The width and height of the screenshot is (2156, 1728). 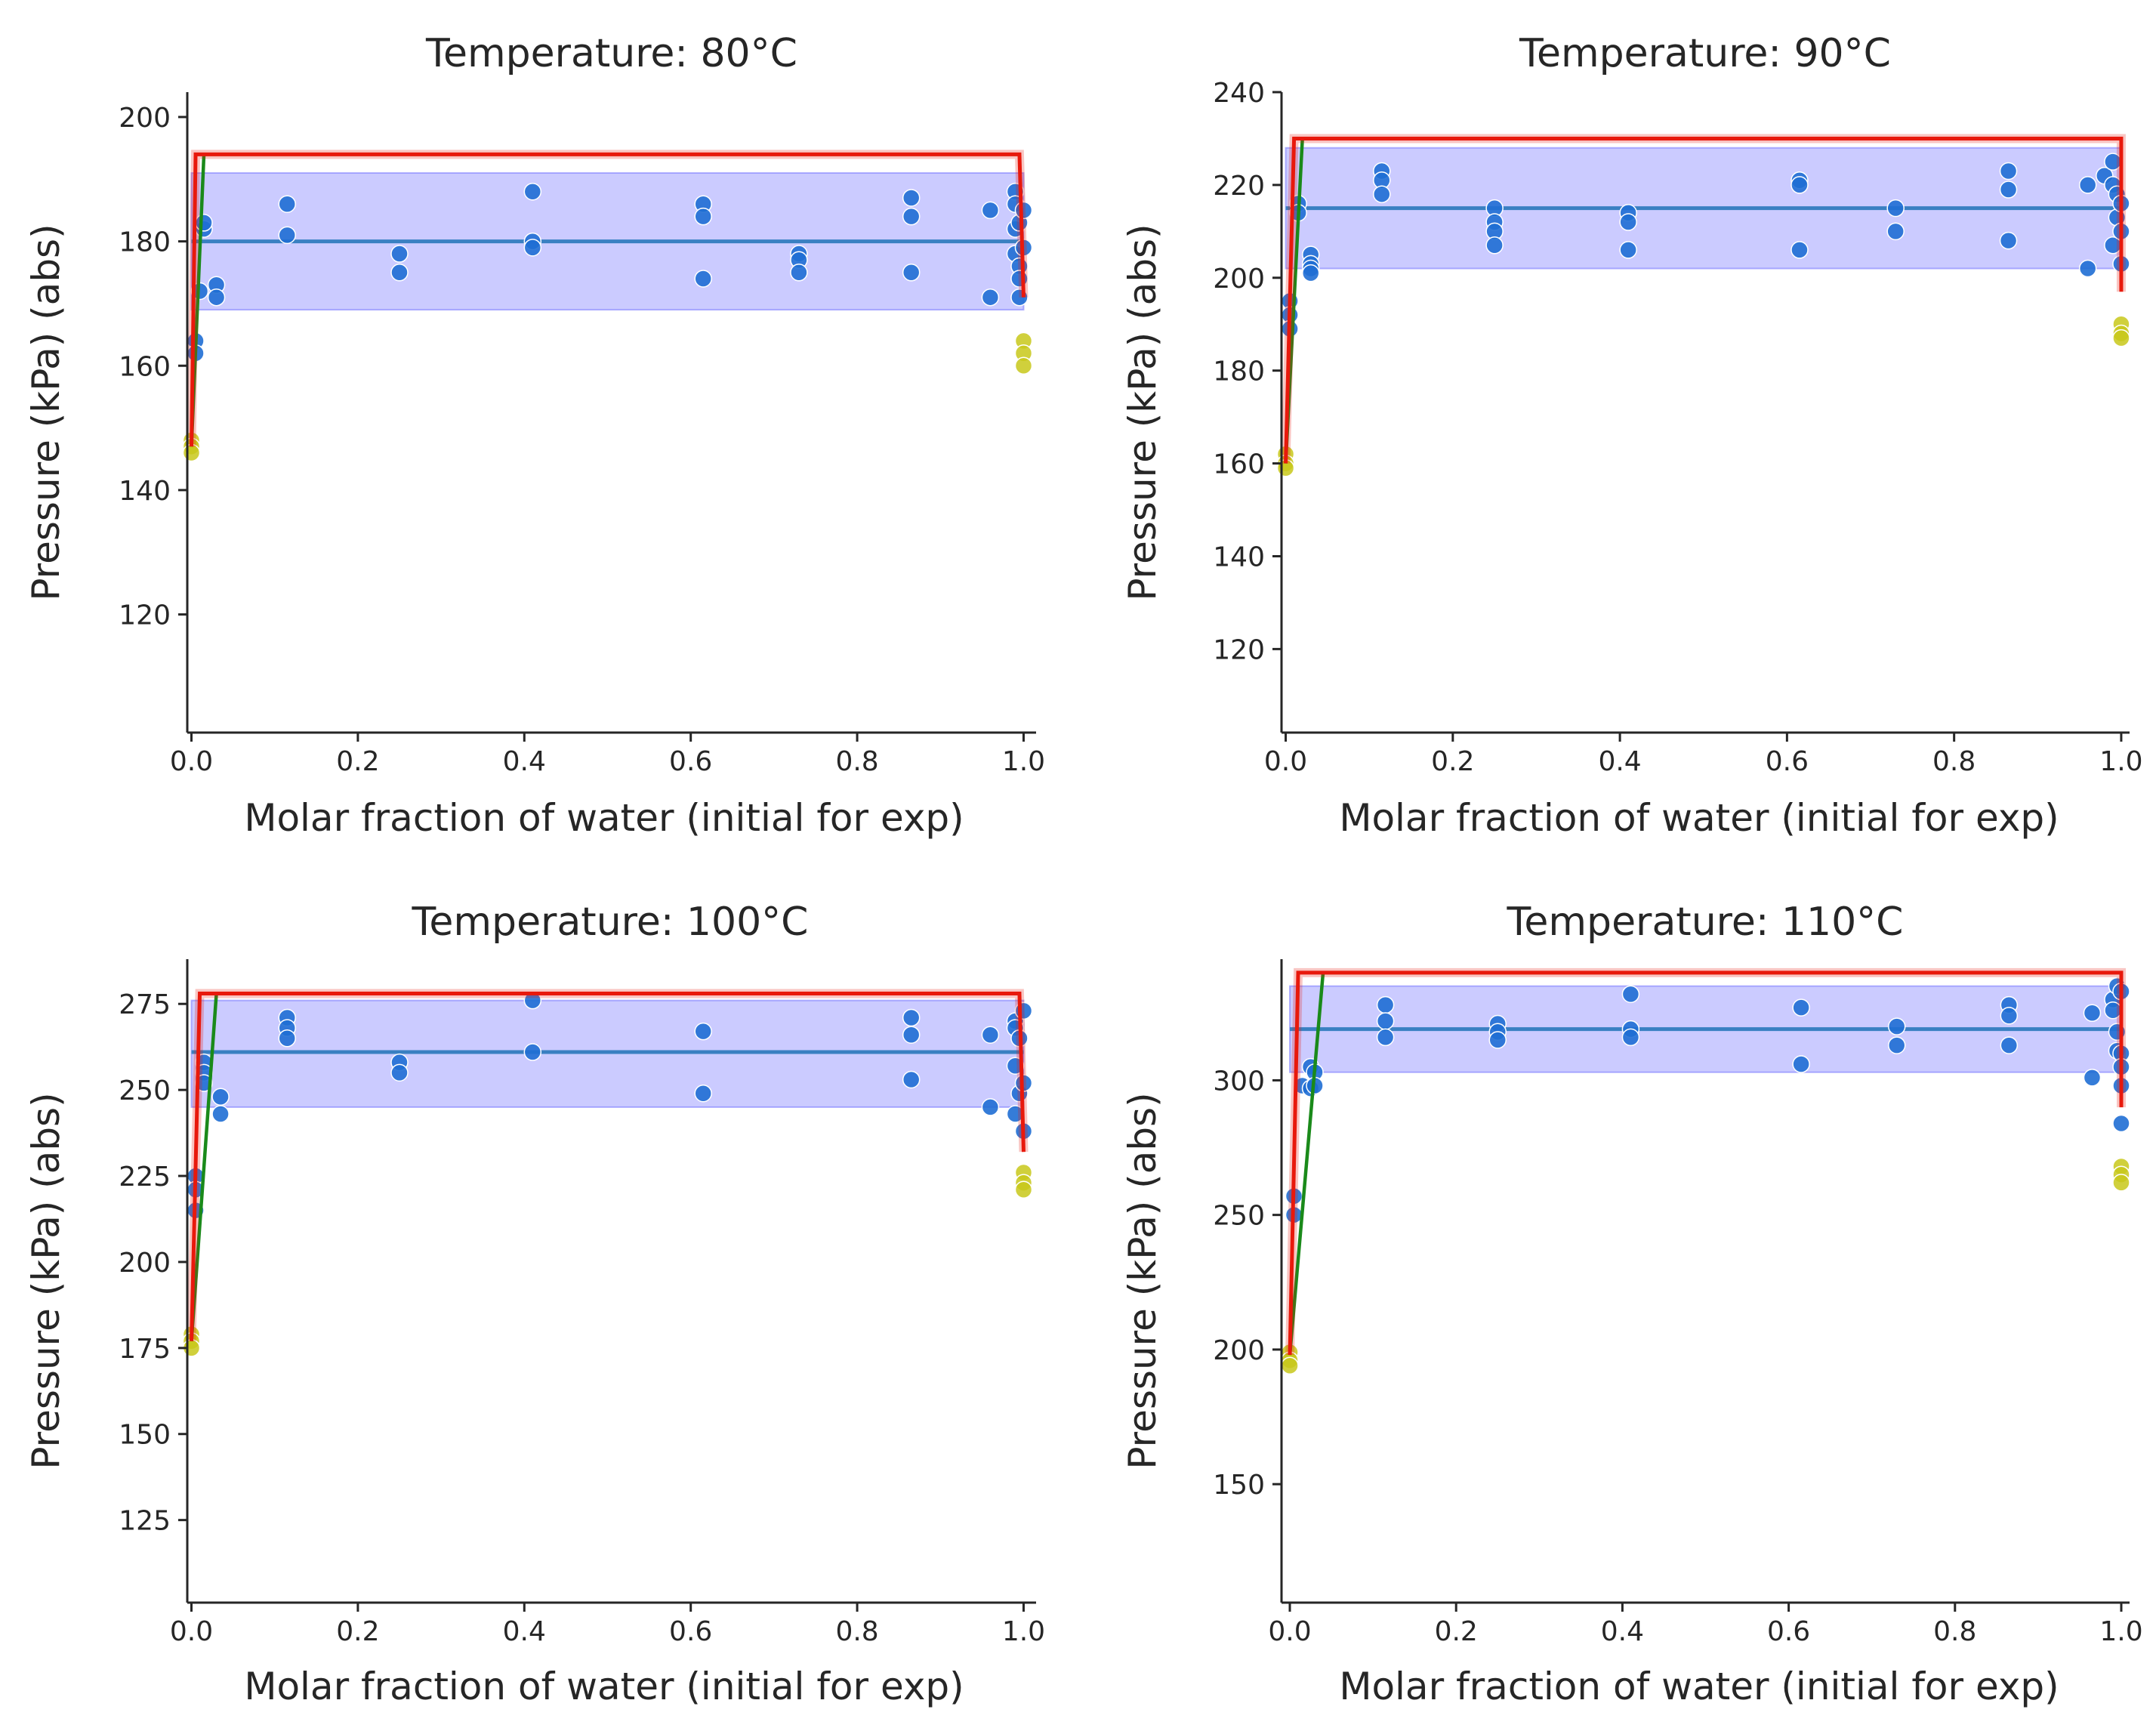 What do you see at coordinates (145, 1005) in the screenshot?
I see `y-tick-label: 275` at bounding box center [145, 1005].